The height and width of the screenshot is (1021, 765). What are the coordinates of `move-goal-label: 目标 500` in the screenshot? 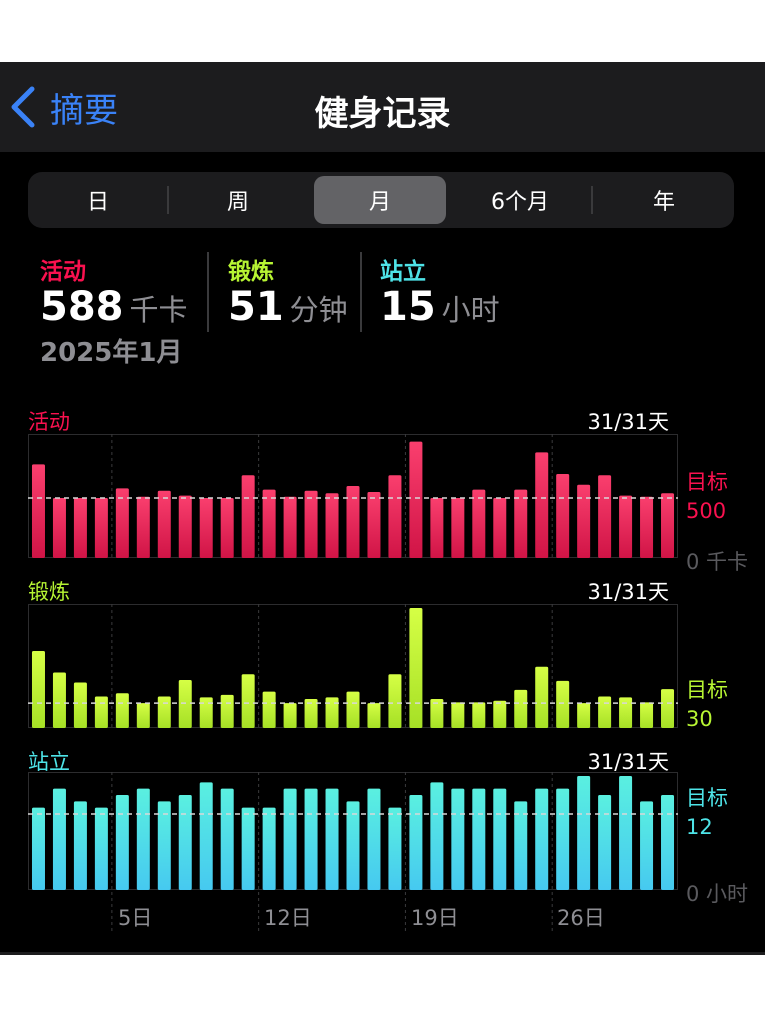 It's located at (707, 497).